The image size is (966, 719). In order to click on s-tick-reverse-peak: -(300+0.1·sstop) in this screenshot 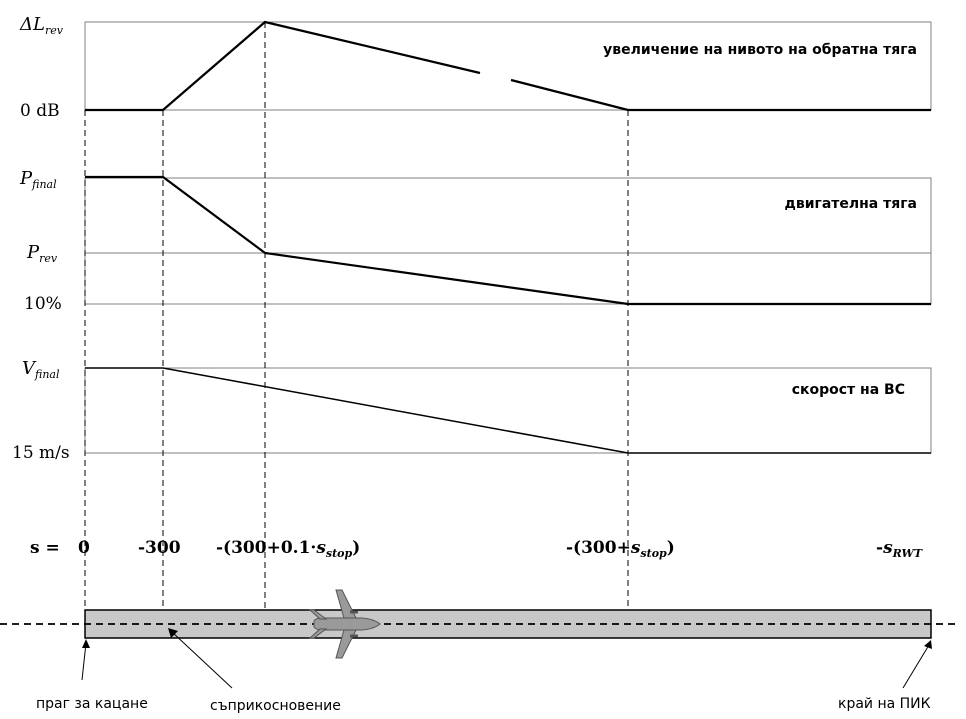, I will do `click(288, 549)`.